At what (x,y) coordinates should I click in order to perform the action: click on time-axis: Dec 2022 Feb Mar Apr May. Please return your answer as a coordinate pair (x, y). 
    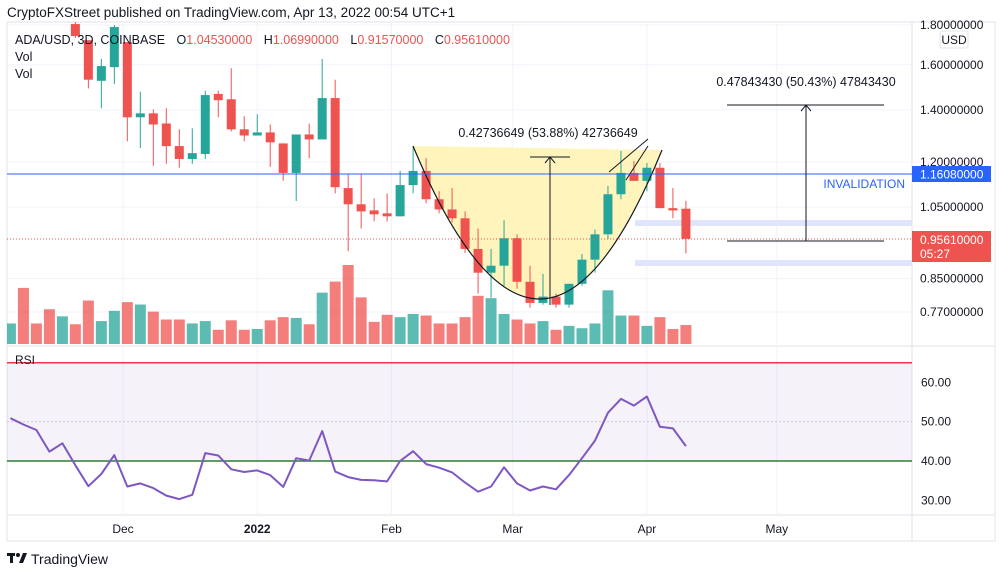
    Looking at the image, I should click on (450, 529).